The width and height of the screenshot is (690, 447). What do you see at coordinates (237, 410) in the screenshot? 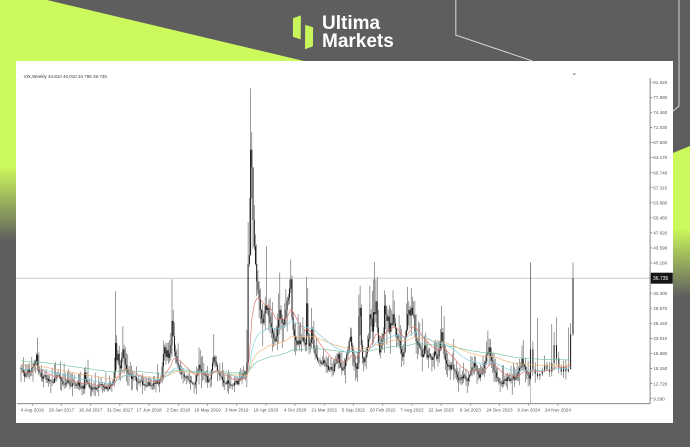
I see `svg-text: 3 Nov 2019` at bounding box center [237, 410].